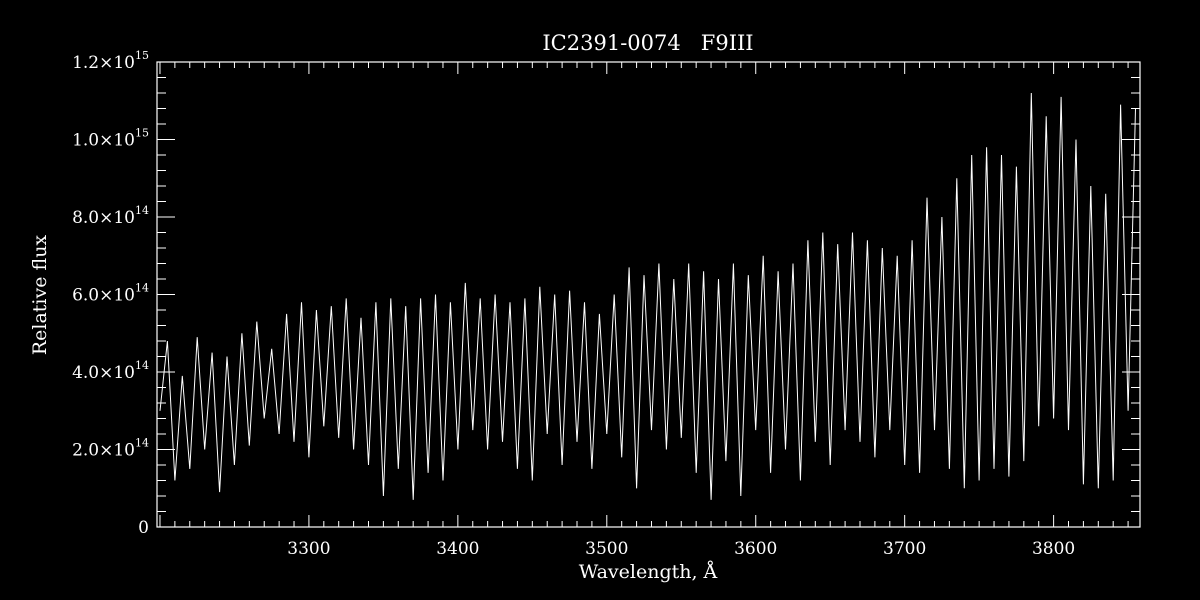 Image resolution: width=1200 pixels, height=600 pixels. What do you see at coordinates (606, 549) in the screenshot?
I see `x-tick-label: 3500` at bounding box center [606, 549].